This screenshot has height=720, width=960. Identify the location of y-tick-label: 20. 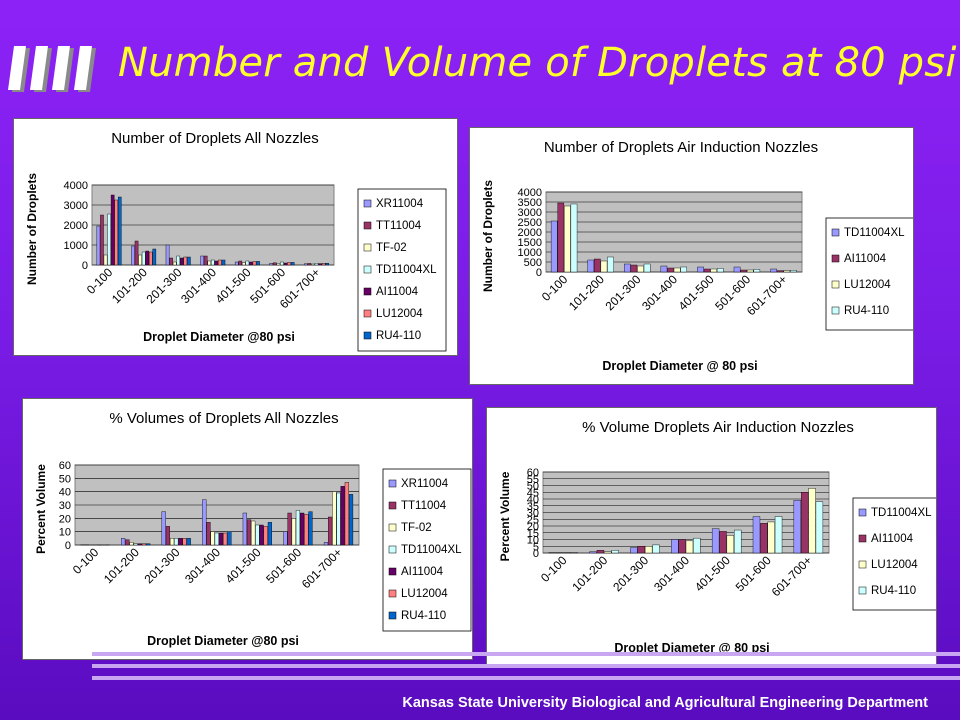
(533, 527).